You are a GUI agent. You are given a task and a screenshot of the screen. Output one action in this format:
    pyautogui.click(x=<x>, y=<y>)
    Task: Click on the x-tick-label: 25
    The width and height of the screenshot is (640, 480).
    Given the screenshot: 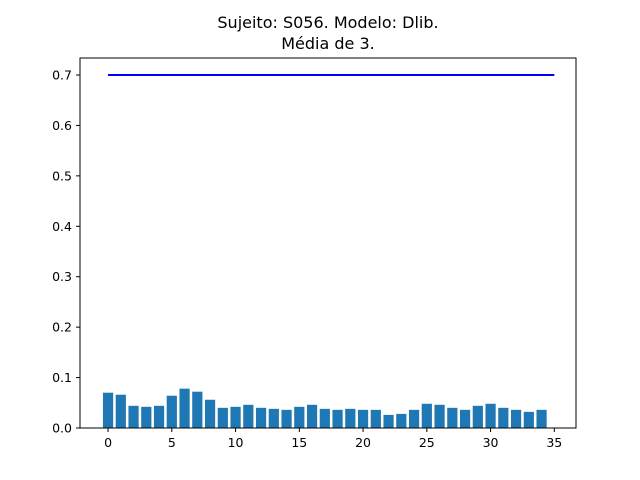 What is the action you would take?
    pyautogui.click(x=427, y=442)
    